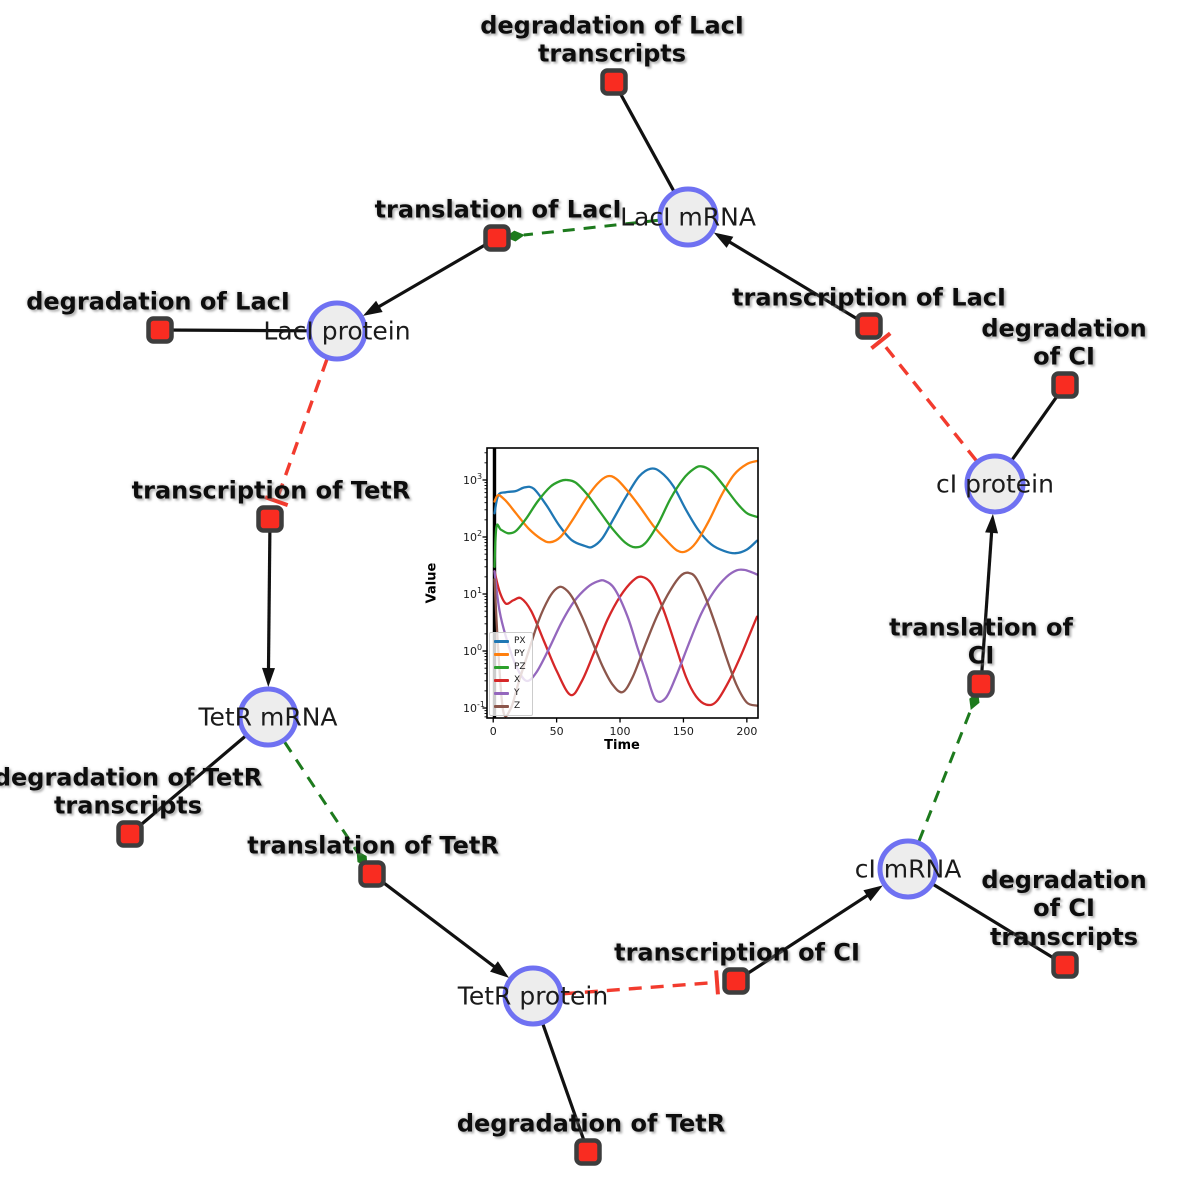  I want to click on legend-line-swatch-py, so click(501, 654).